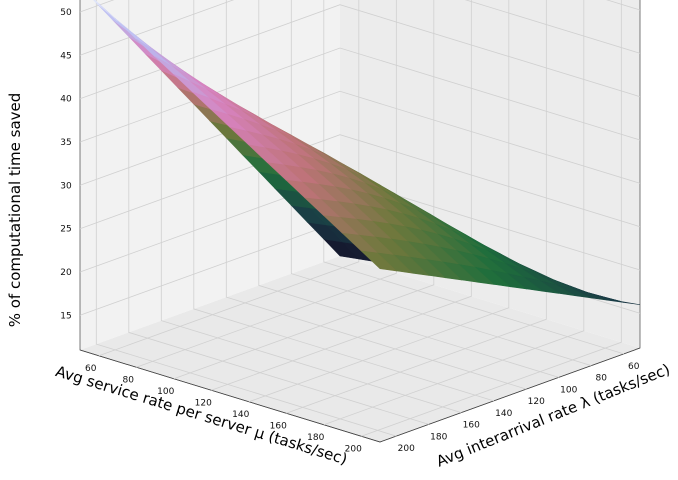  I want to click on x-tick-label: 60, so click(91, 369).